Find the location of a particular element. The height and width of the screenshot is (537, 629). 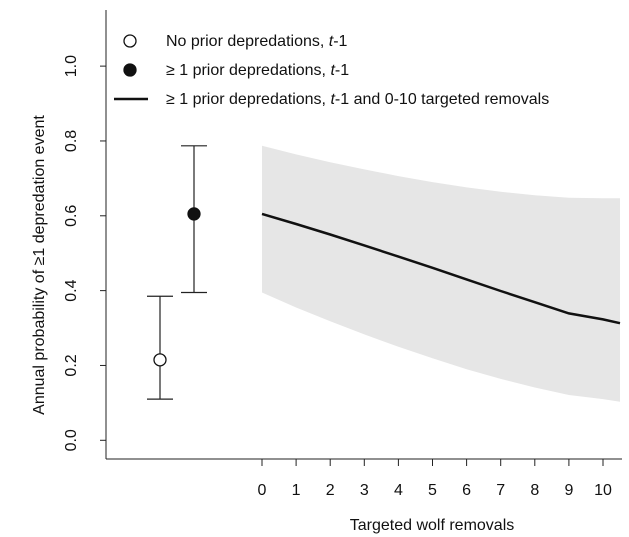

x-tick-layer: 0 1 2 3 4 5 6 7 8 9 10 is located at coordinates (435, 479).